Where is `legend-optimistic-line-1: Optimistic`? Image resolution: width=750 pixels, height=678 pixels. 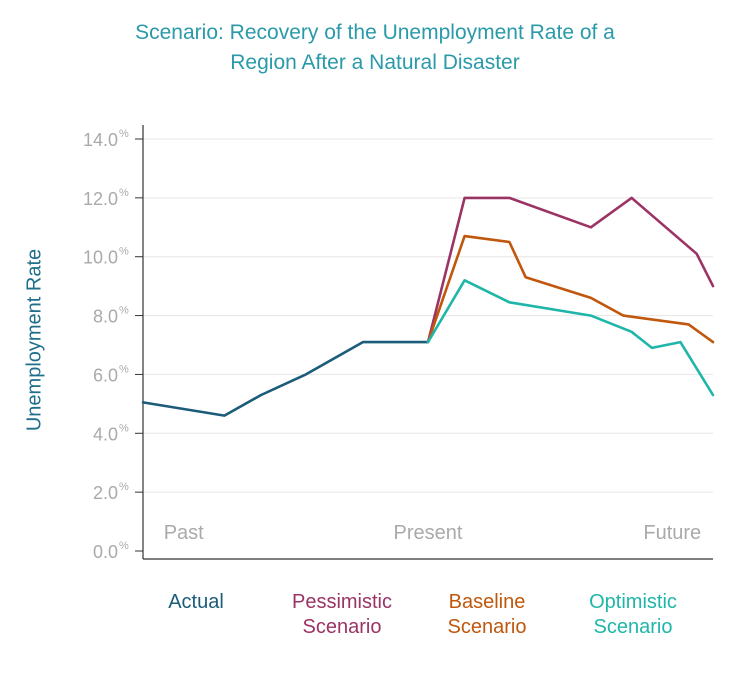 legend-optimistic-line-1: Optimistic is located at coordinates (633, 602).